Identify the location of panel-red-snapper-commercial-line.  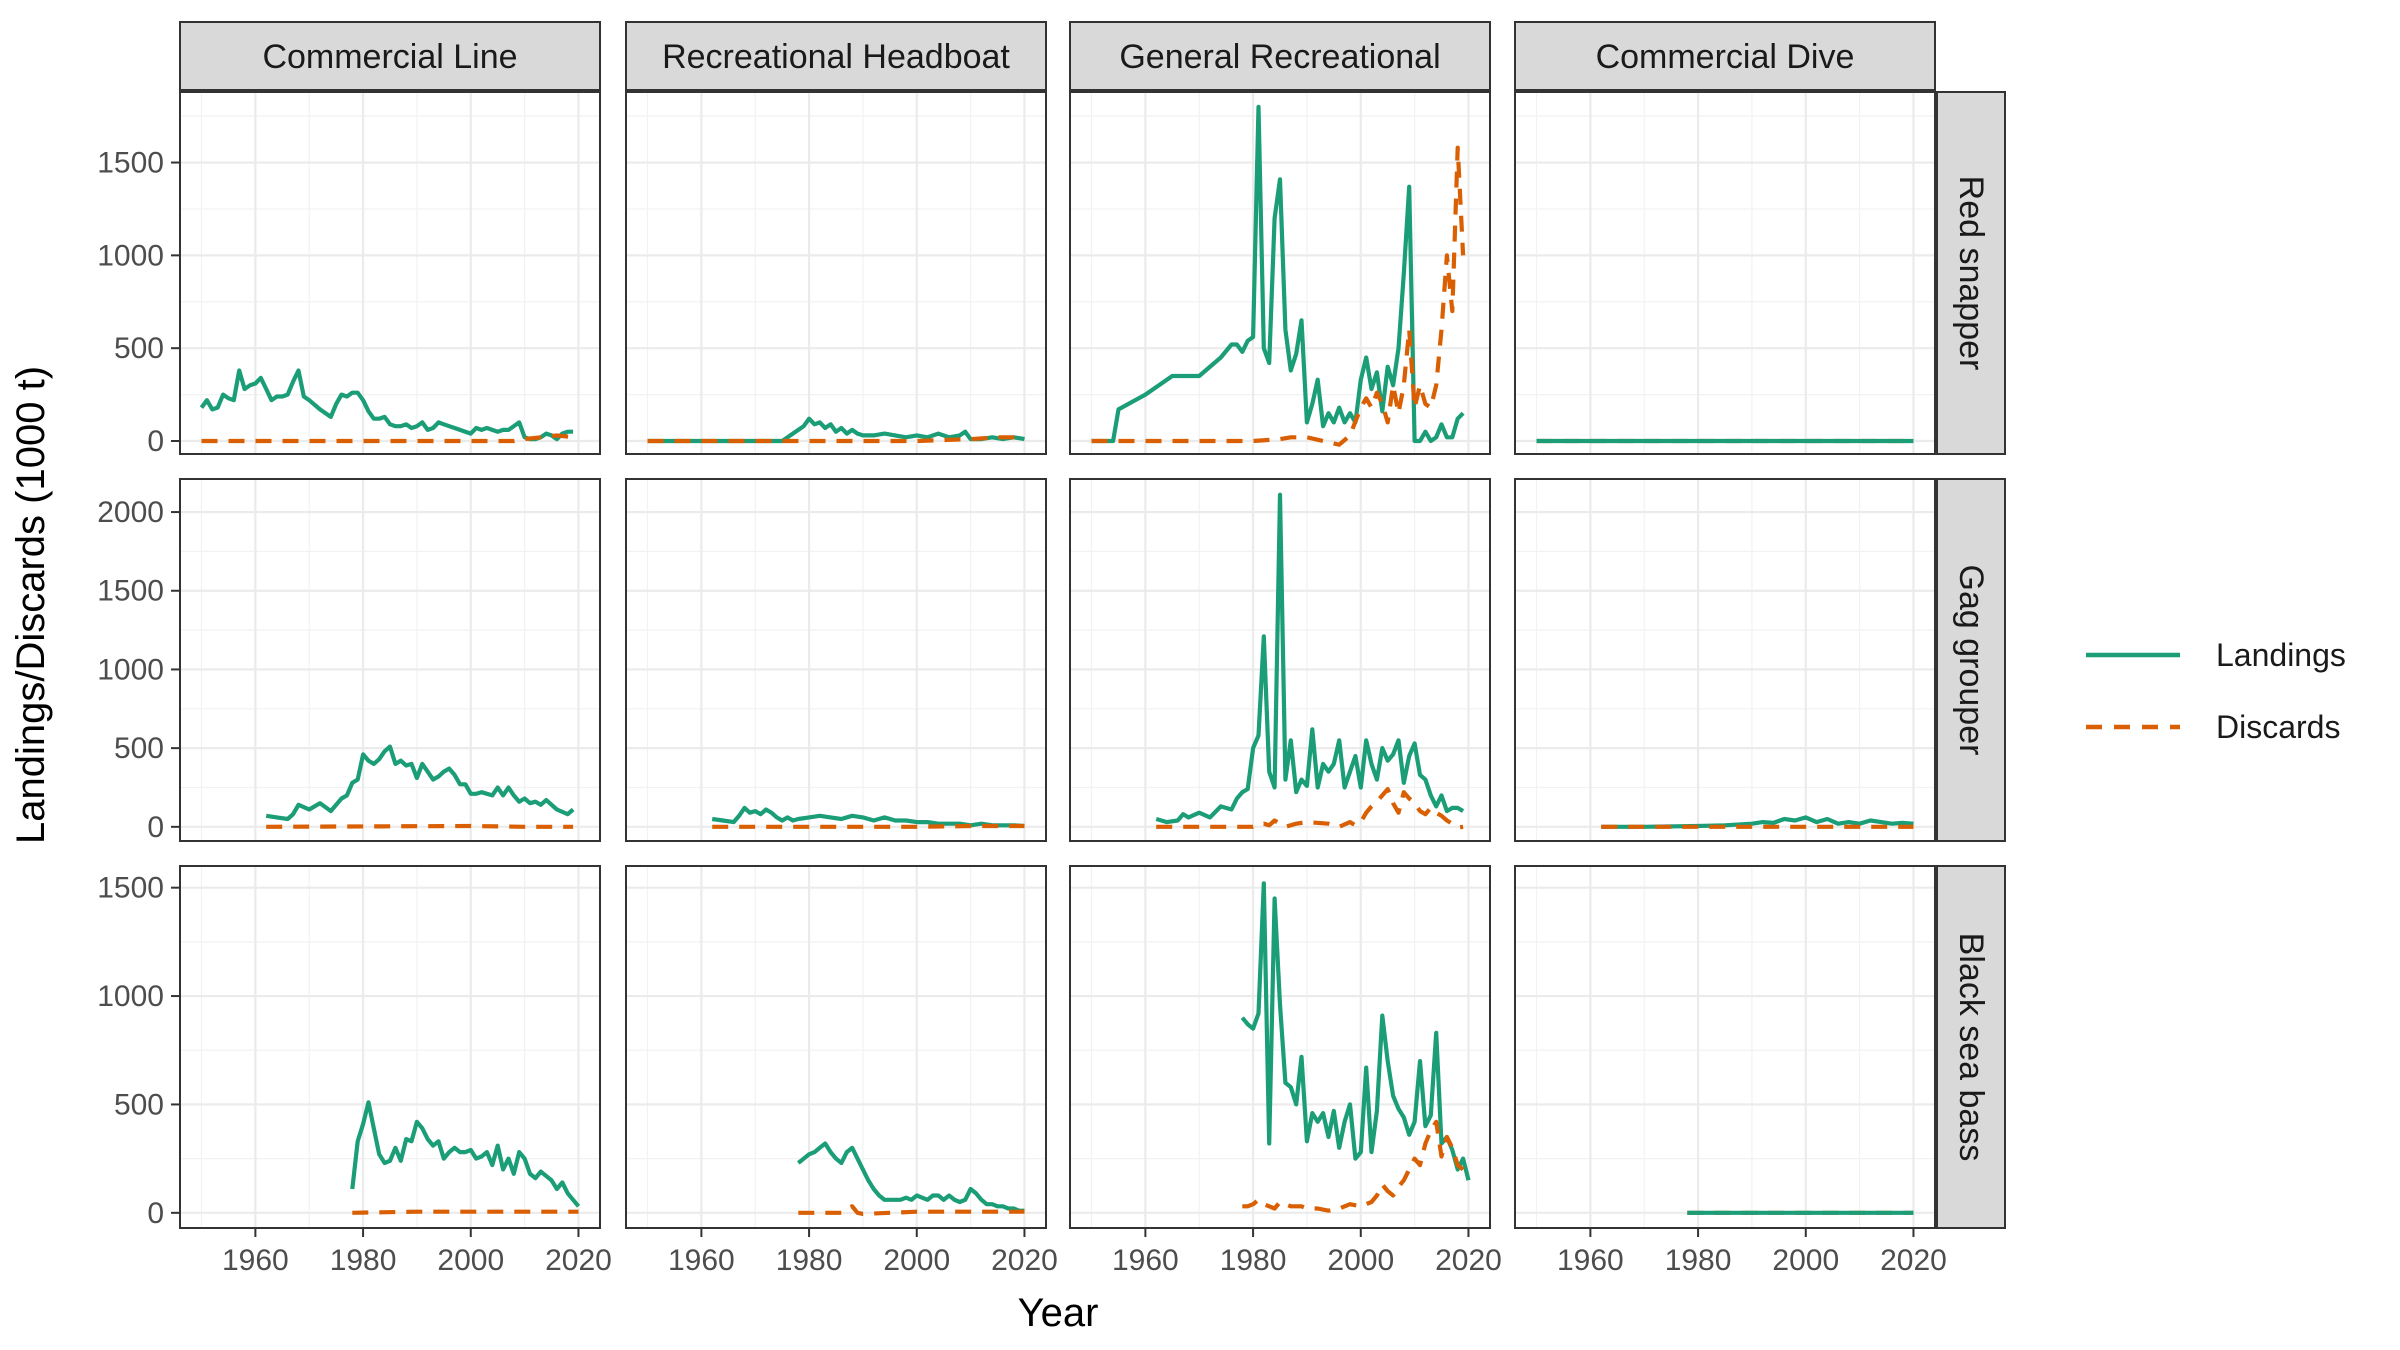
(390, 273).